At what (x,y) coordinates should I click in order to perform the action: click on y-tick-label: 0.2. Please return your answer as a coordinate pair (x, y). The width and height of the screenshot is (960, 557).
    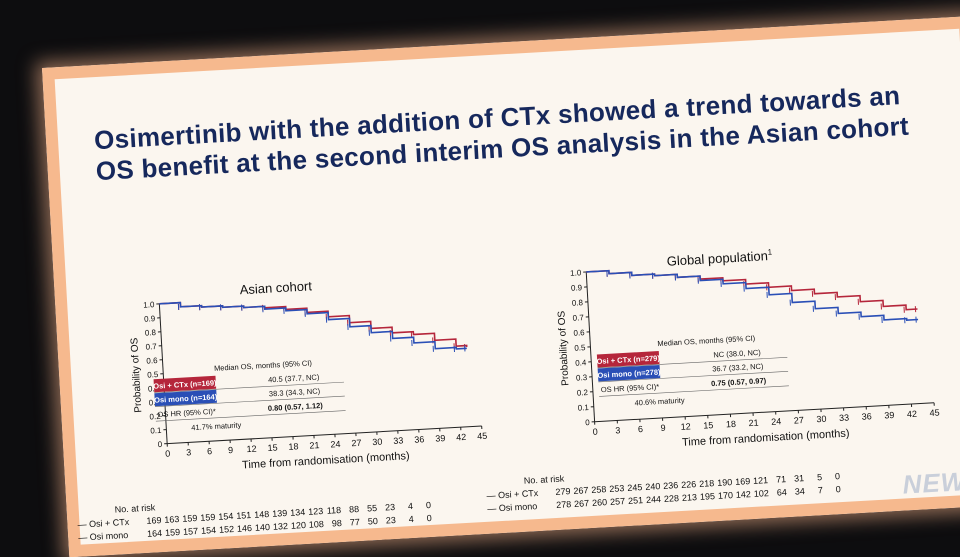
    Looking at the image, I should click on (583, 393).